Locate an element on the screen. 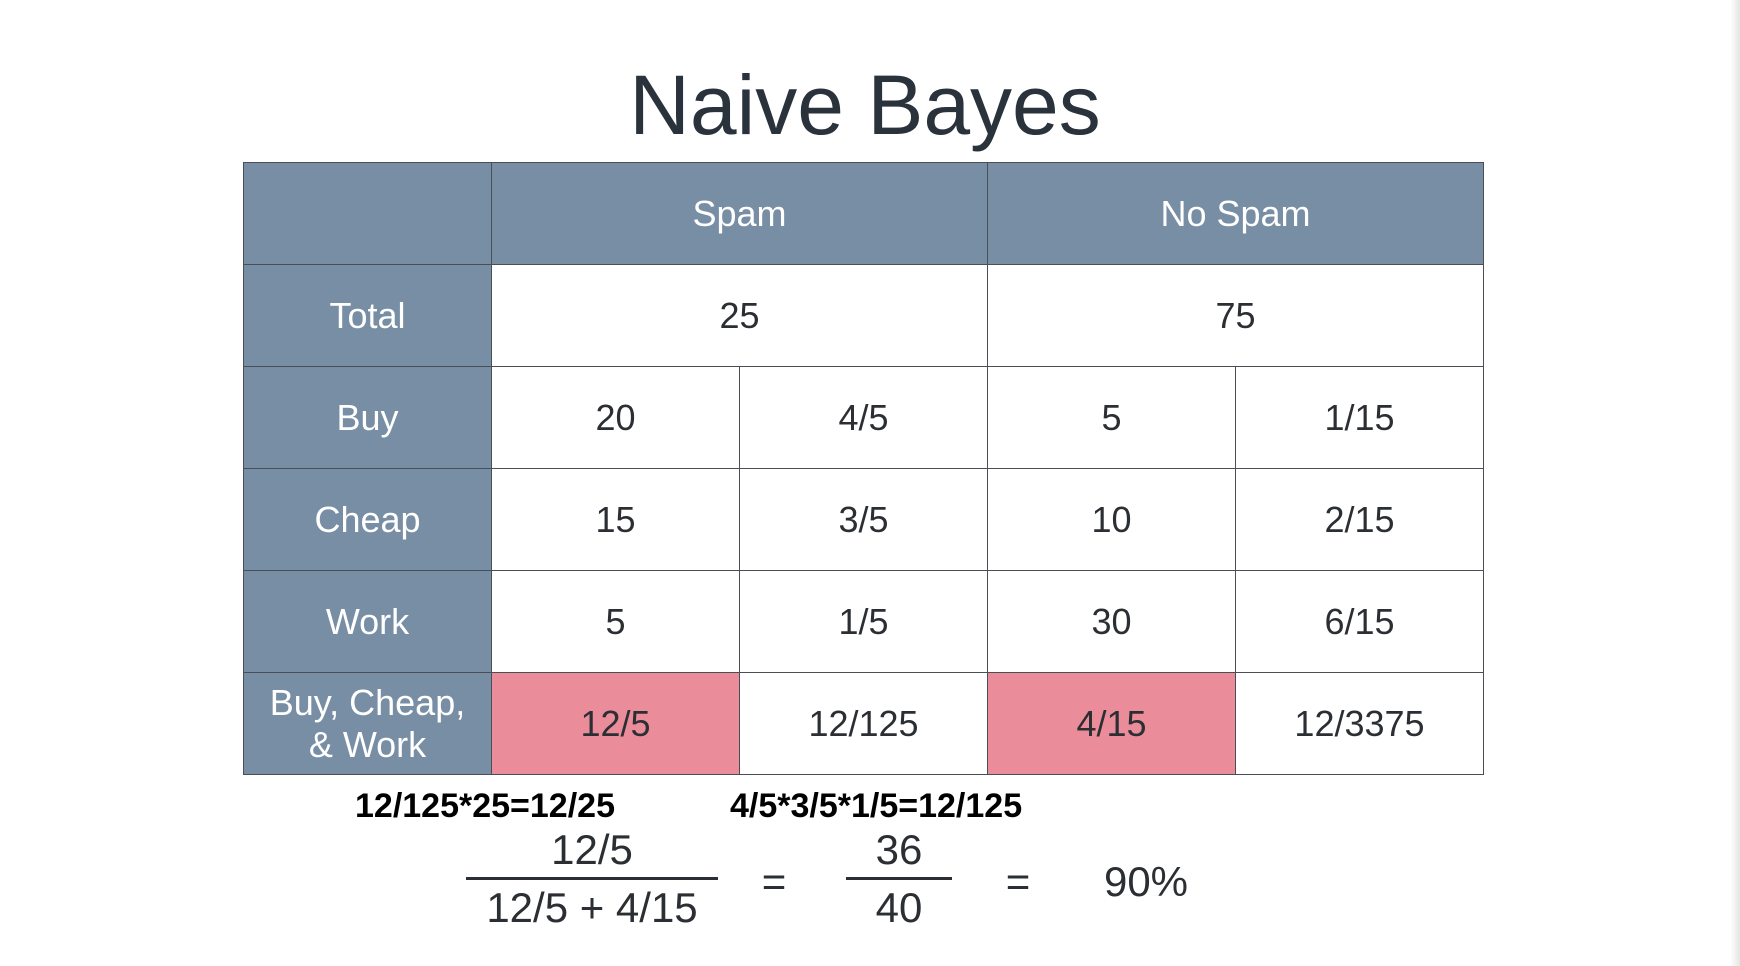 Image resolution: width=1740 pixels, height=966 pixels. row-label-total: Total is located at coordinates (367, 315).